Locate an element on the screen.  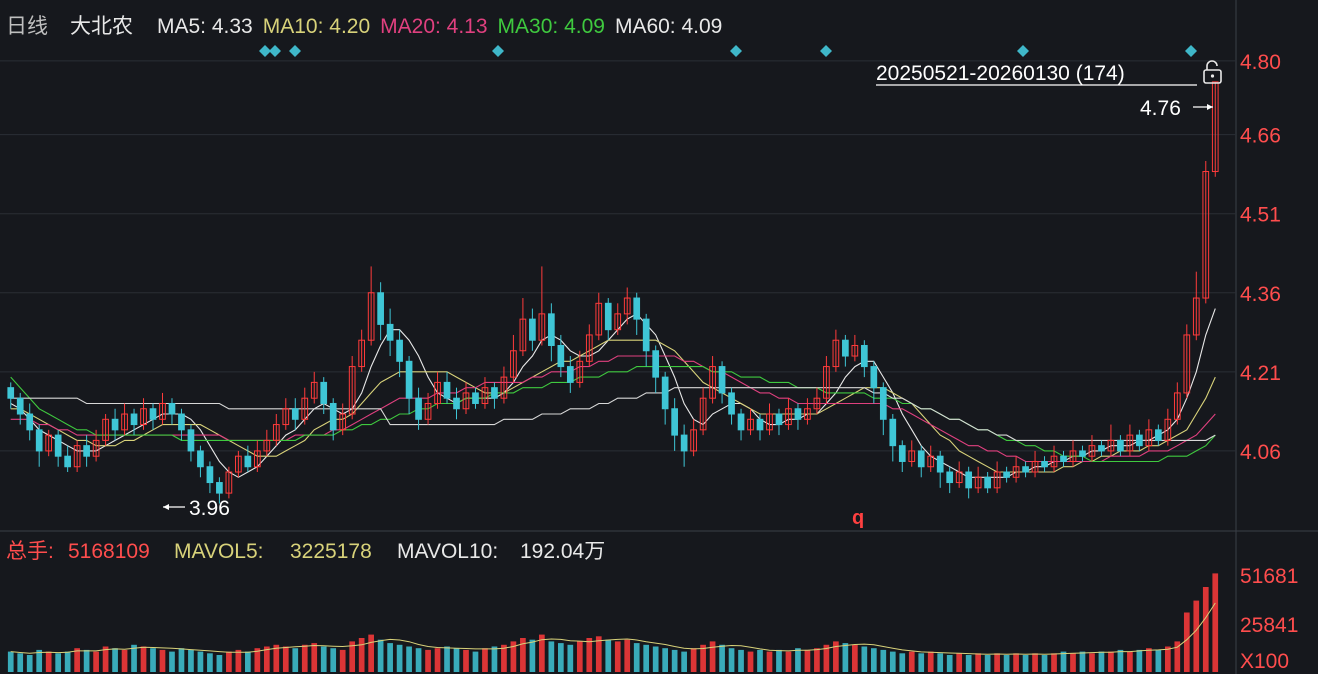
event-markers is located at coordinates (728, 51).